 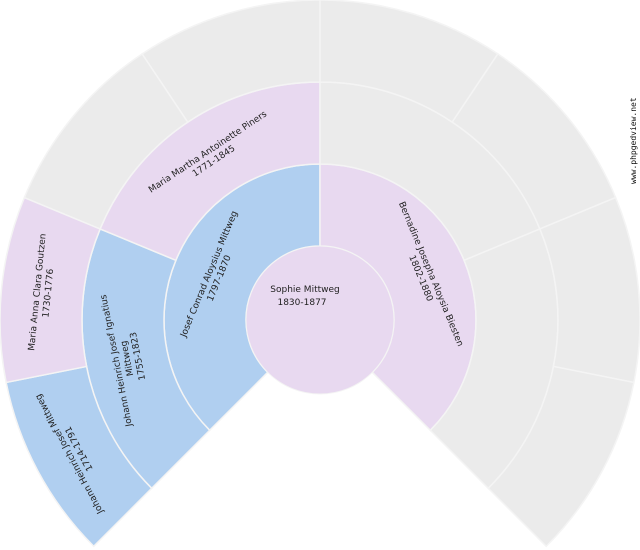 I want to click on watermark: www.phpgedview.net, so click(x=633, y=140).